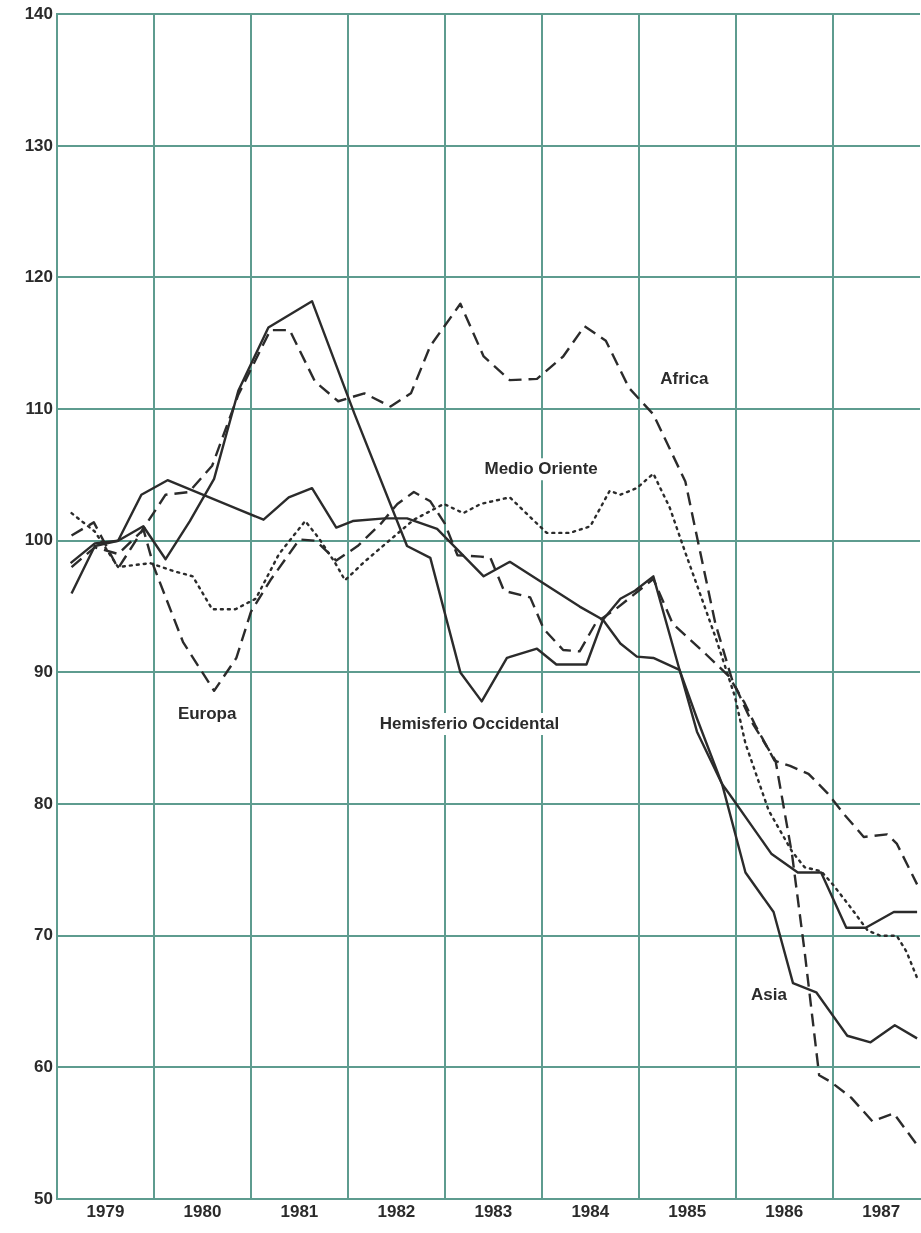 This screenshot has height=1233, width=921. Describe the element at coordinates (43, 803) in the screenshot. I see `y-tick-label: 80` at that location.